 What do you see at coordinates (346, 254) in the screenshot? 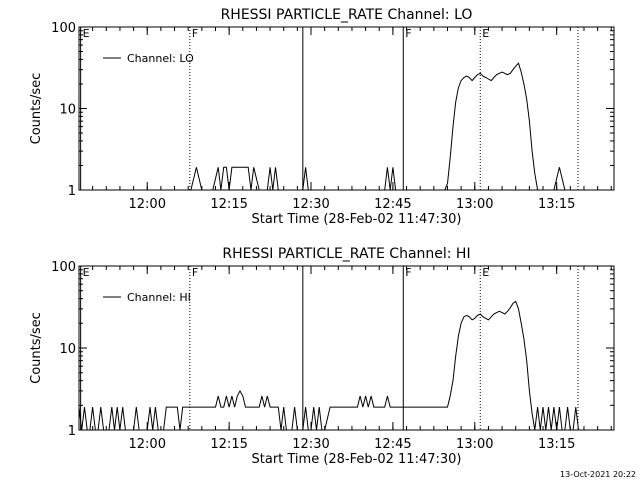
I see `chart-title: RHESSI PARTICLE_RATE Channel: HI` at bounding box center [346, 254].